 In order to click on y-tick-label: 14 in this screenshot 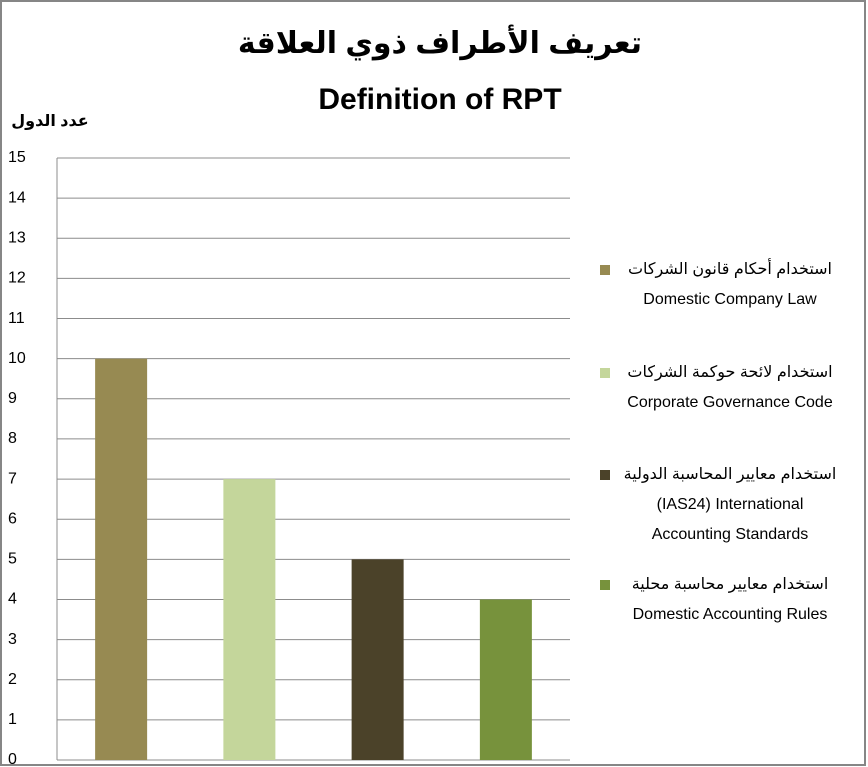, I will do `click(17, 197)`.